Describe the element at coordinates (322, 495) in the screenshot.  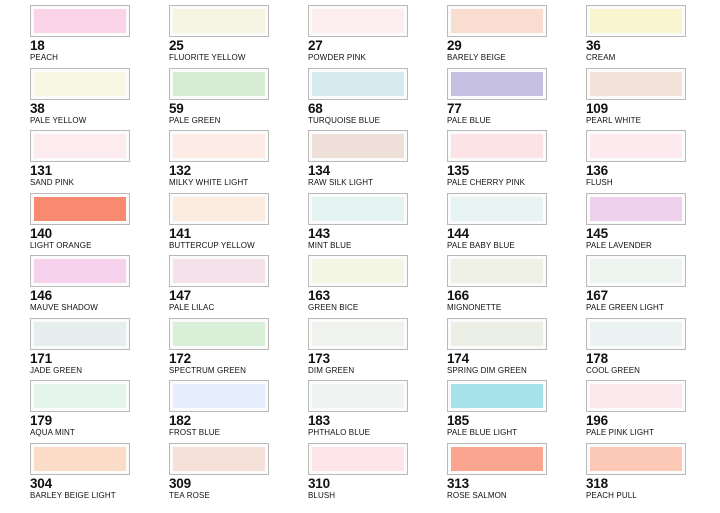
I see `color-name: BLUSH` at that location.